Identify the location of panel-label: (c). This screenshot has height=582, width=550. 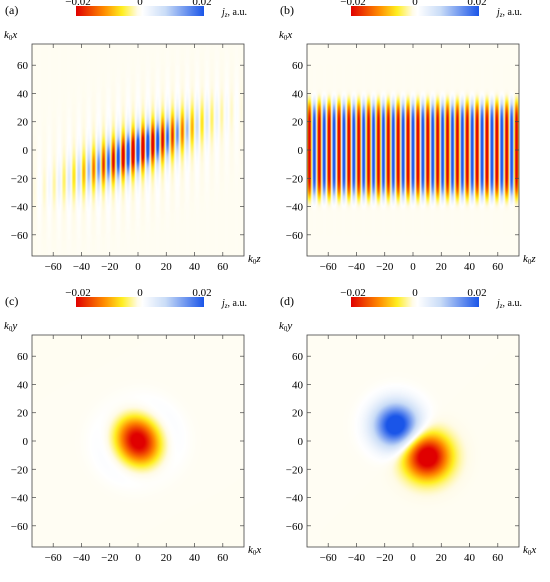
(11, 301).